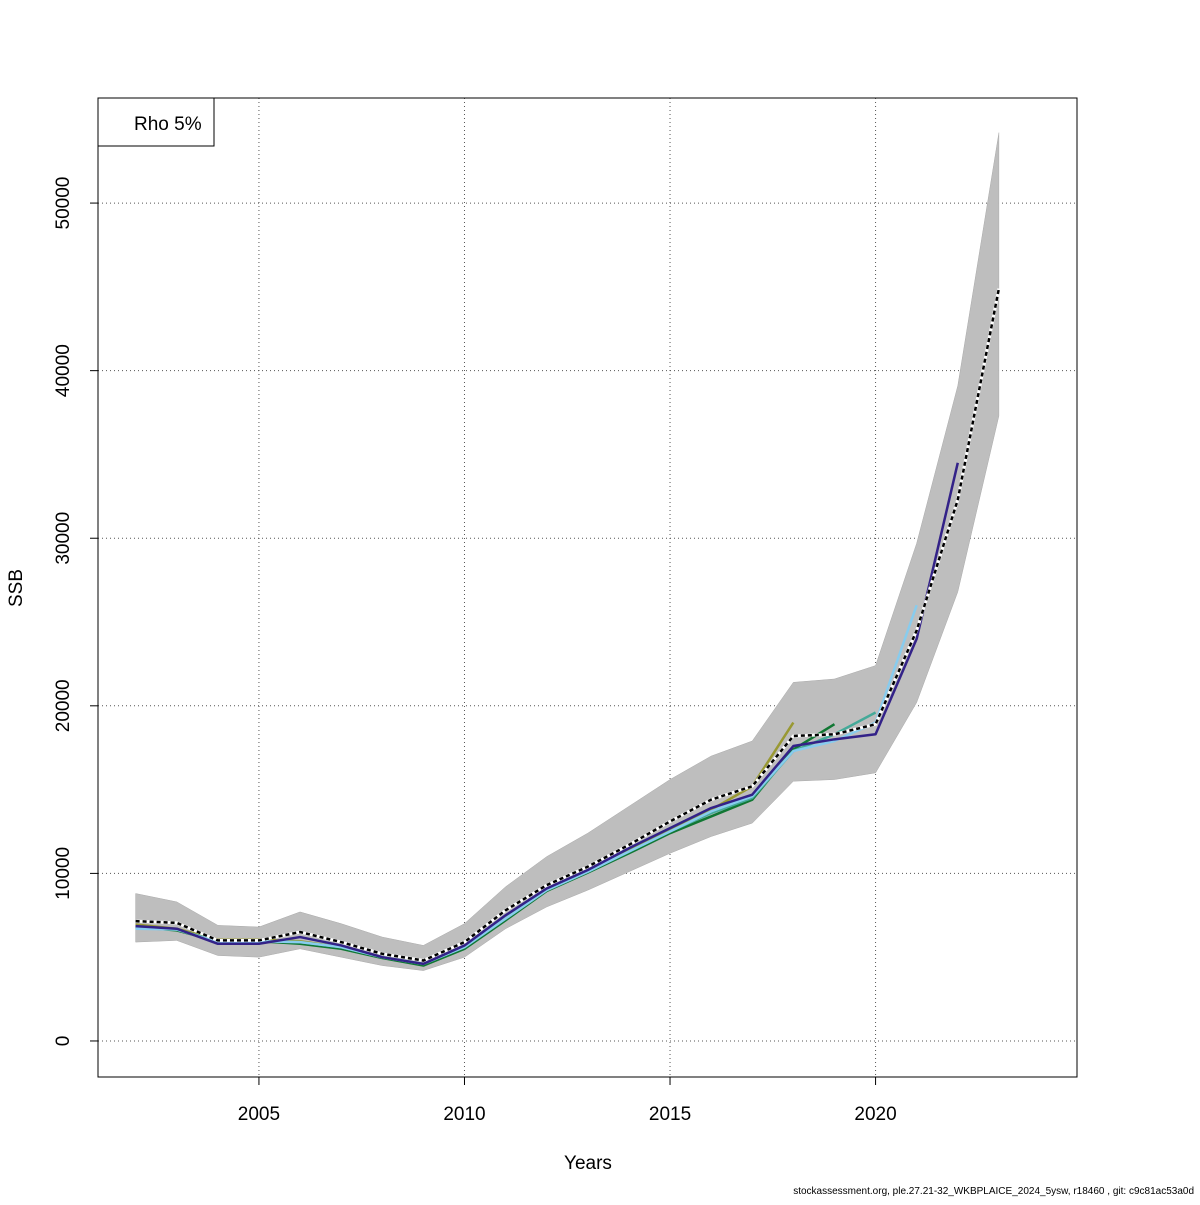 The image size is (1200, 1205). Describe the element at coordinates (259, 1114) in the screenshot. I see `x-tick-label: 2005` at that location.